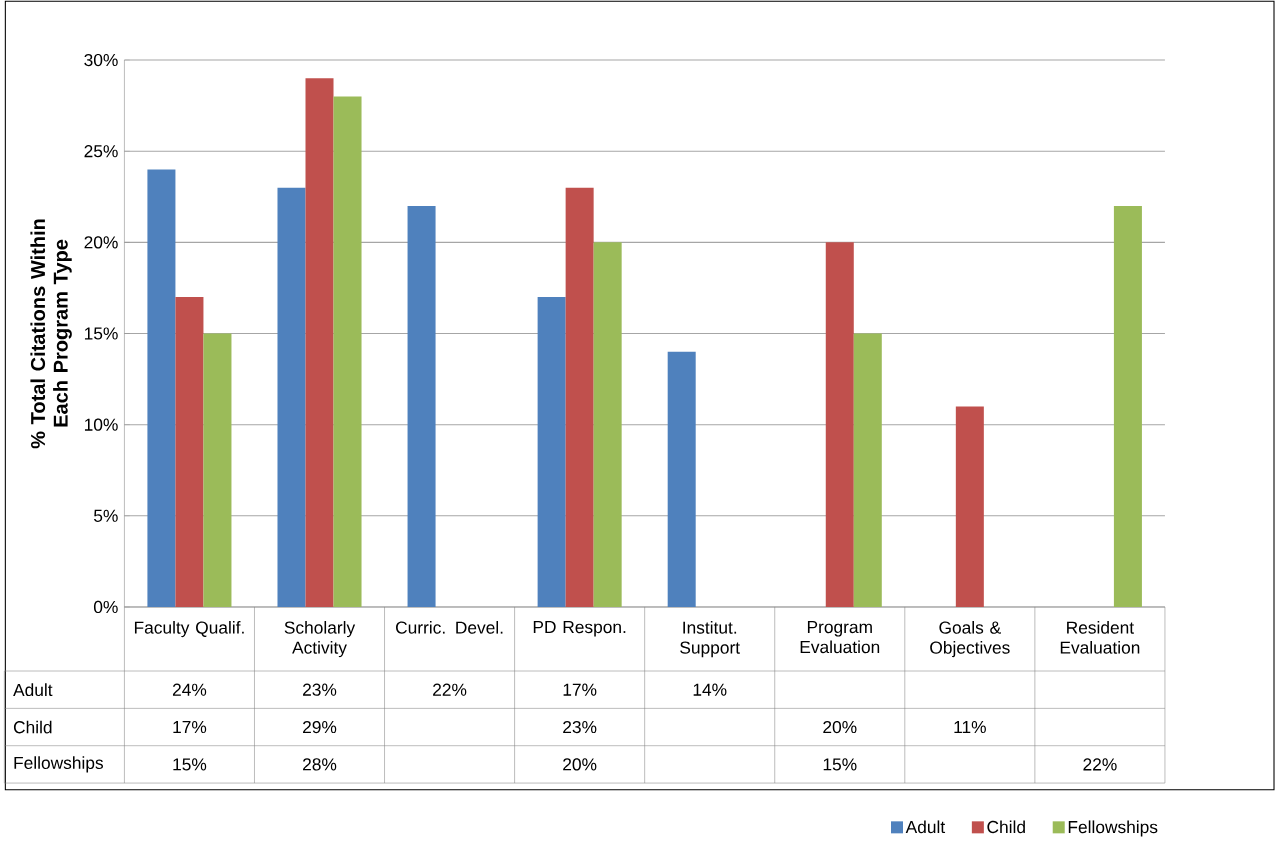  What do you see at coordinates (970, 727) in the screenshot?
I see `data-label: 11%` at bounding box center [970, 727].